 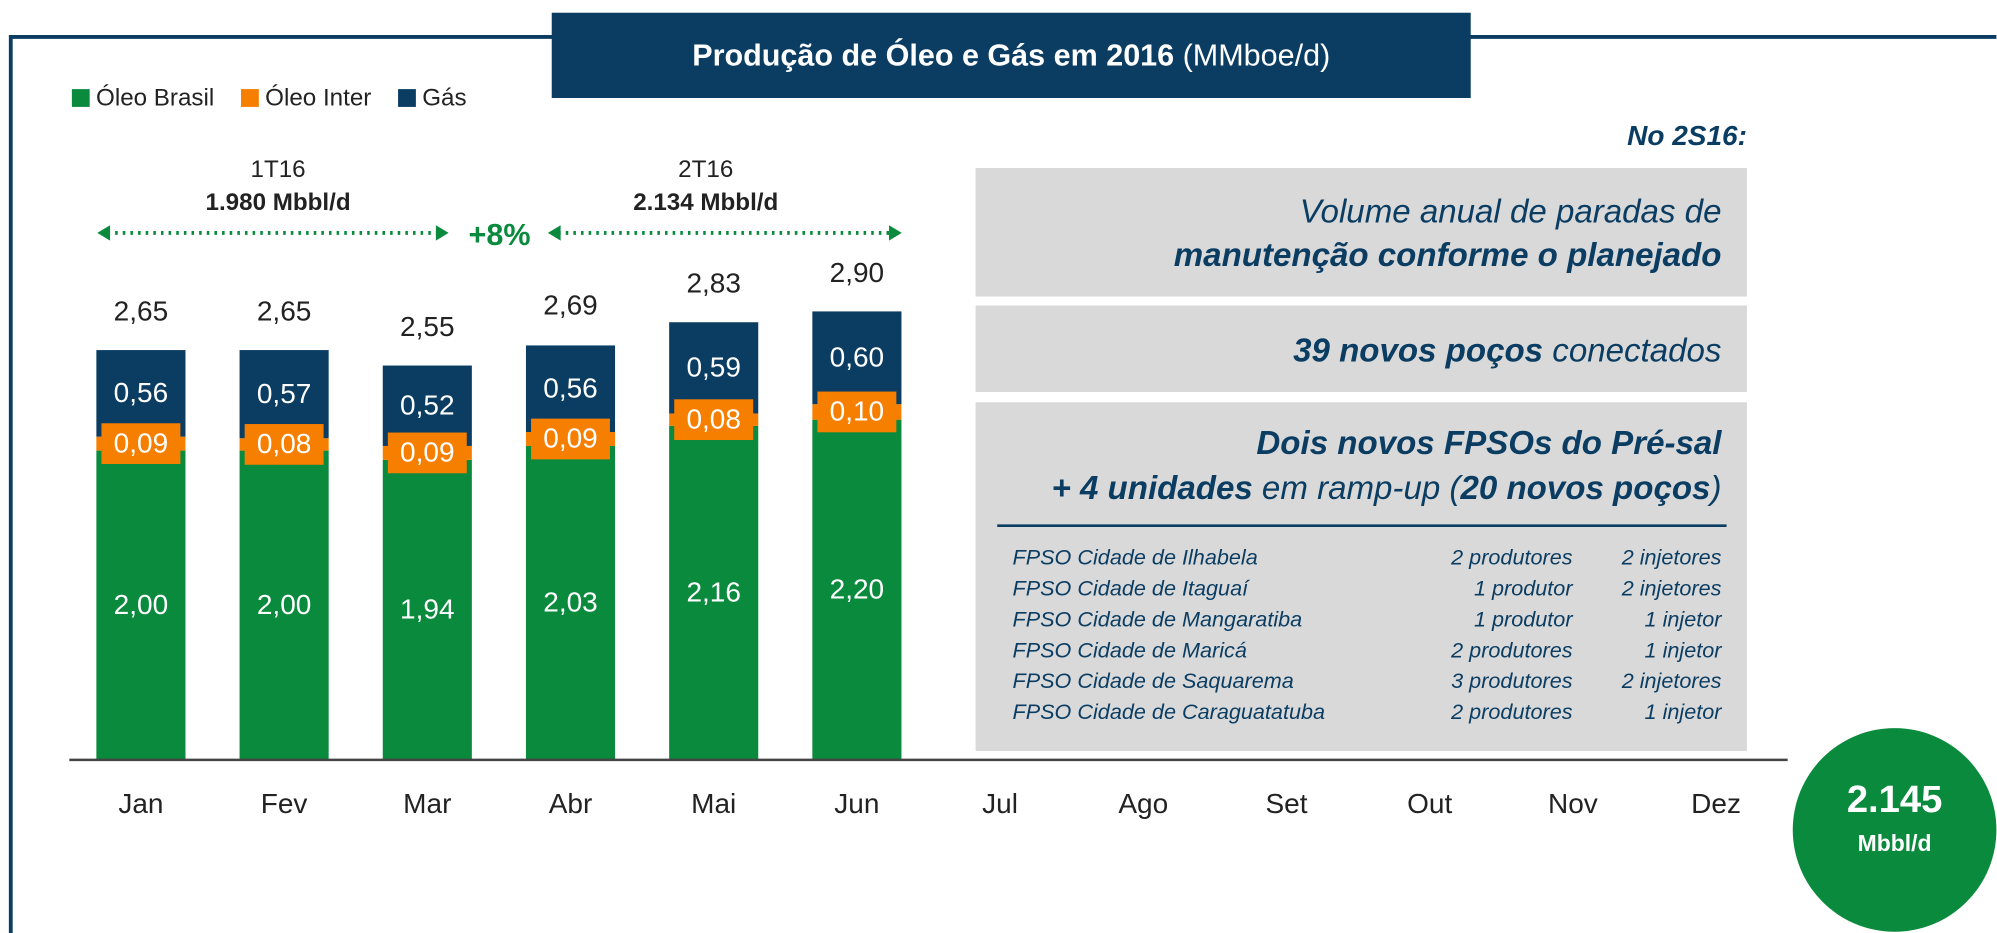 What do you see at coordinates (1143, 803) in the screenshot?
I see `x-tick-label: Ago` at bounding box center [1143, 803].